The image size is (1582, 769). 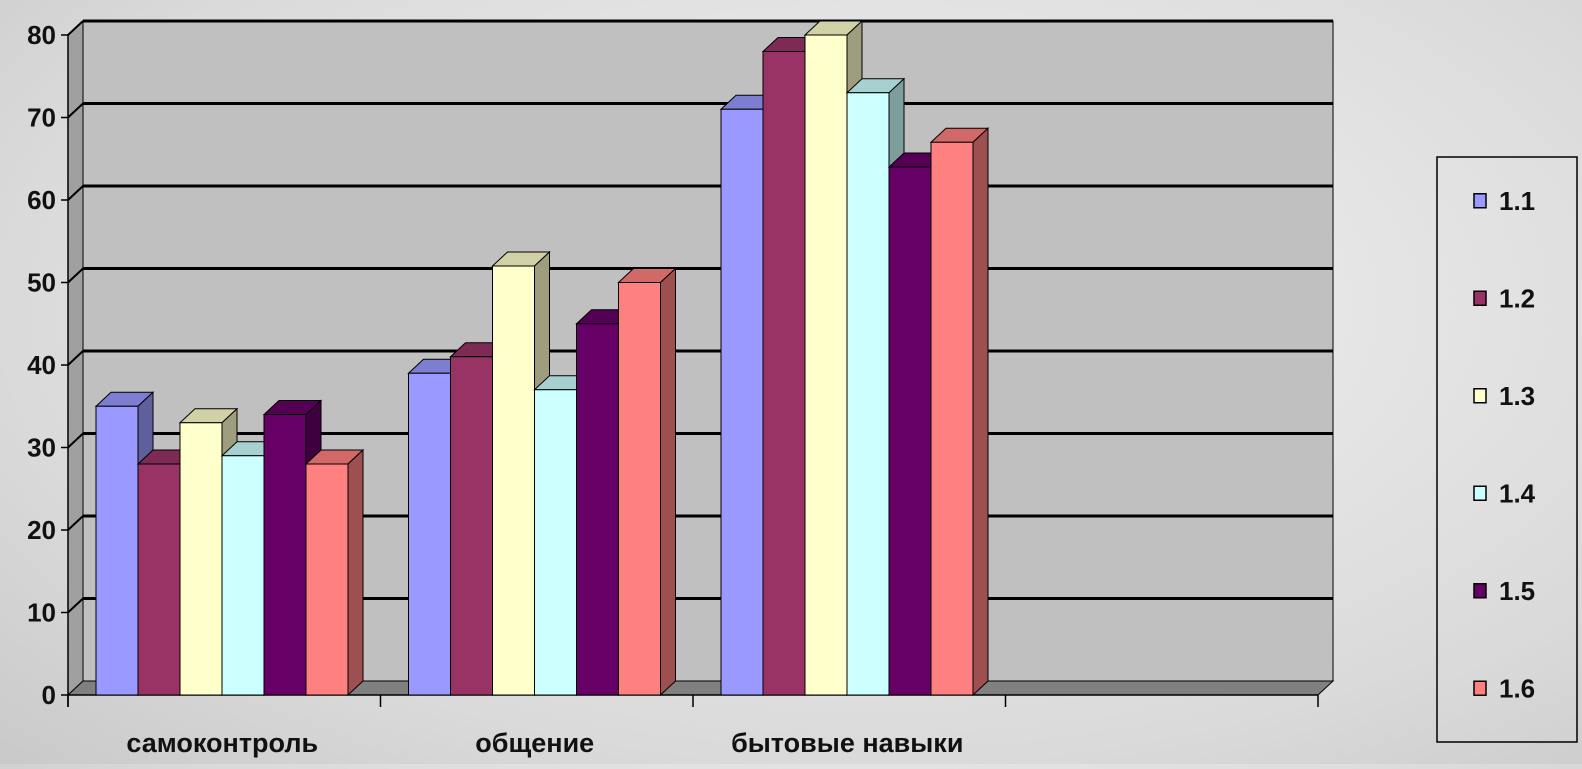 I want to click on y-tick-label: 70, so click(x=41, y=118).